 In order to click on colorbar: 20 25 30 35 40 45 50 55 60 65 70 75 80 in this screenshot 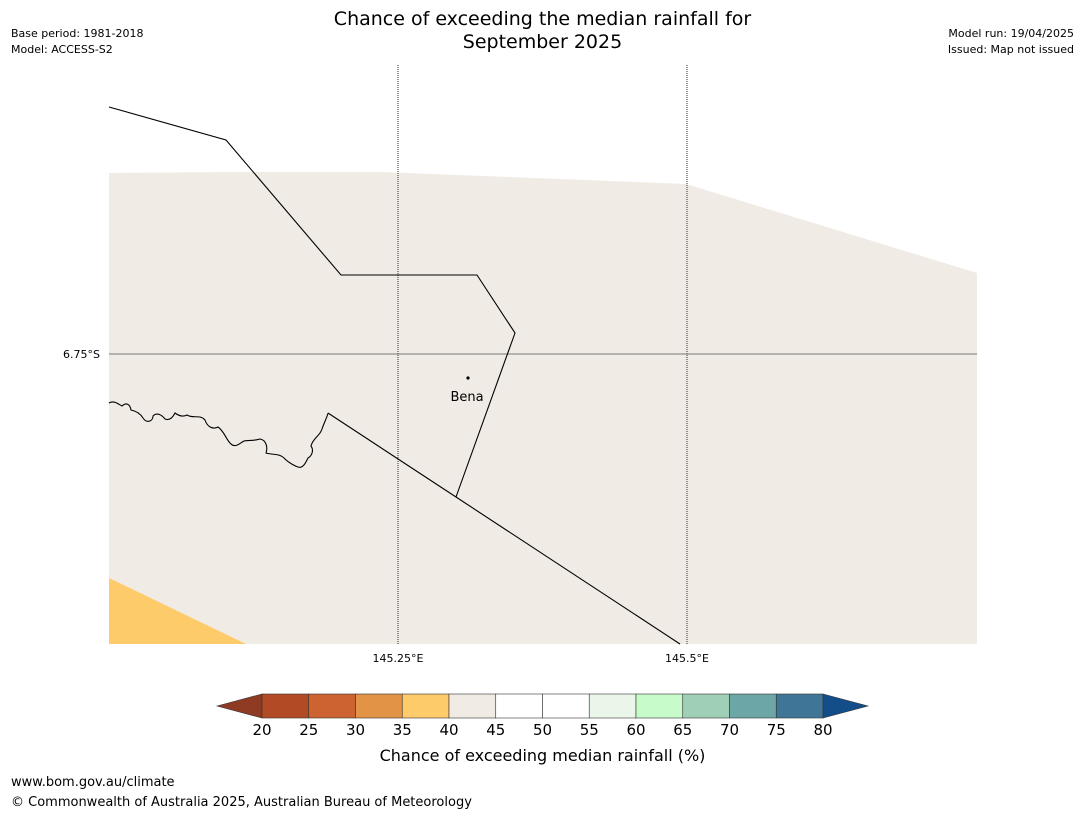, I will do `click(542, 716)`.